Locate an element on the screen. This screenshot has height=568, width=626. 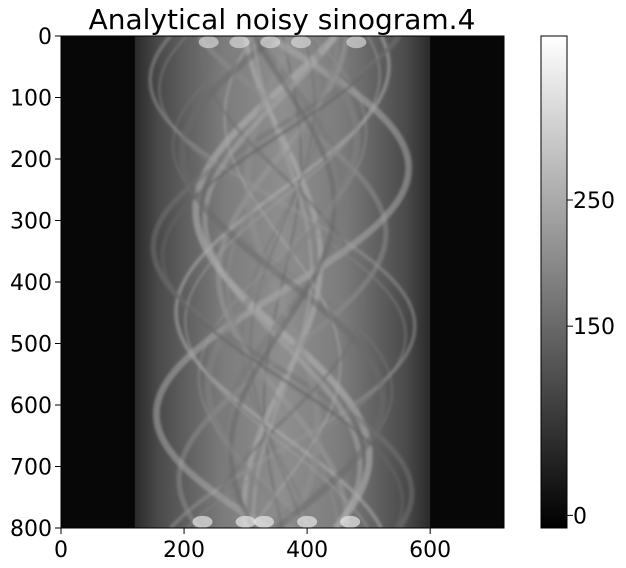
y-axis: 0 100 200 300 400 500 600 700 800 is located at coordinates (35, 283).